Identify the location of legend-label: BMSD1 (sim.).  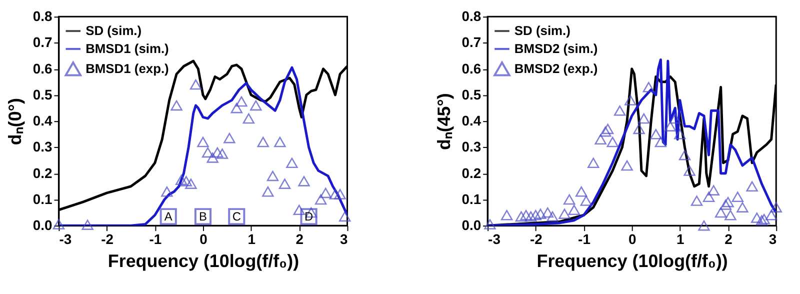
(127, 48).